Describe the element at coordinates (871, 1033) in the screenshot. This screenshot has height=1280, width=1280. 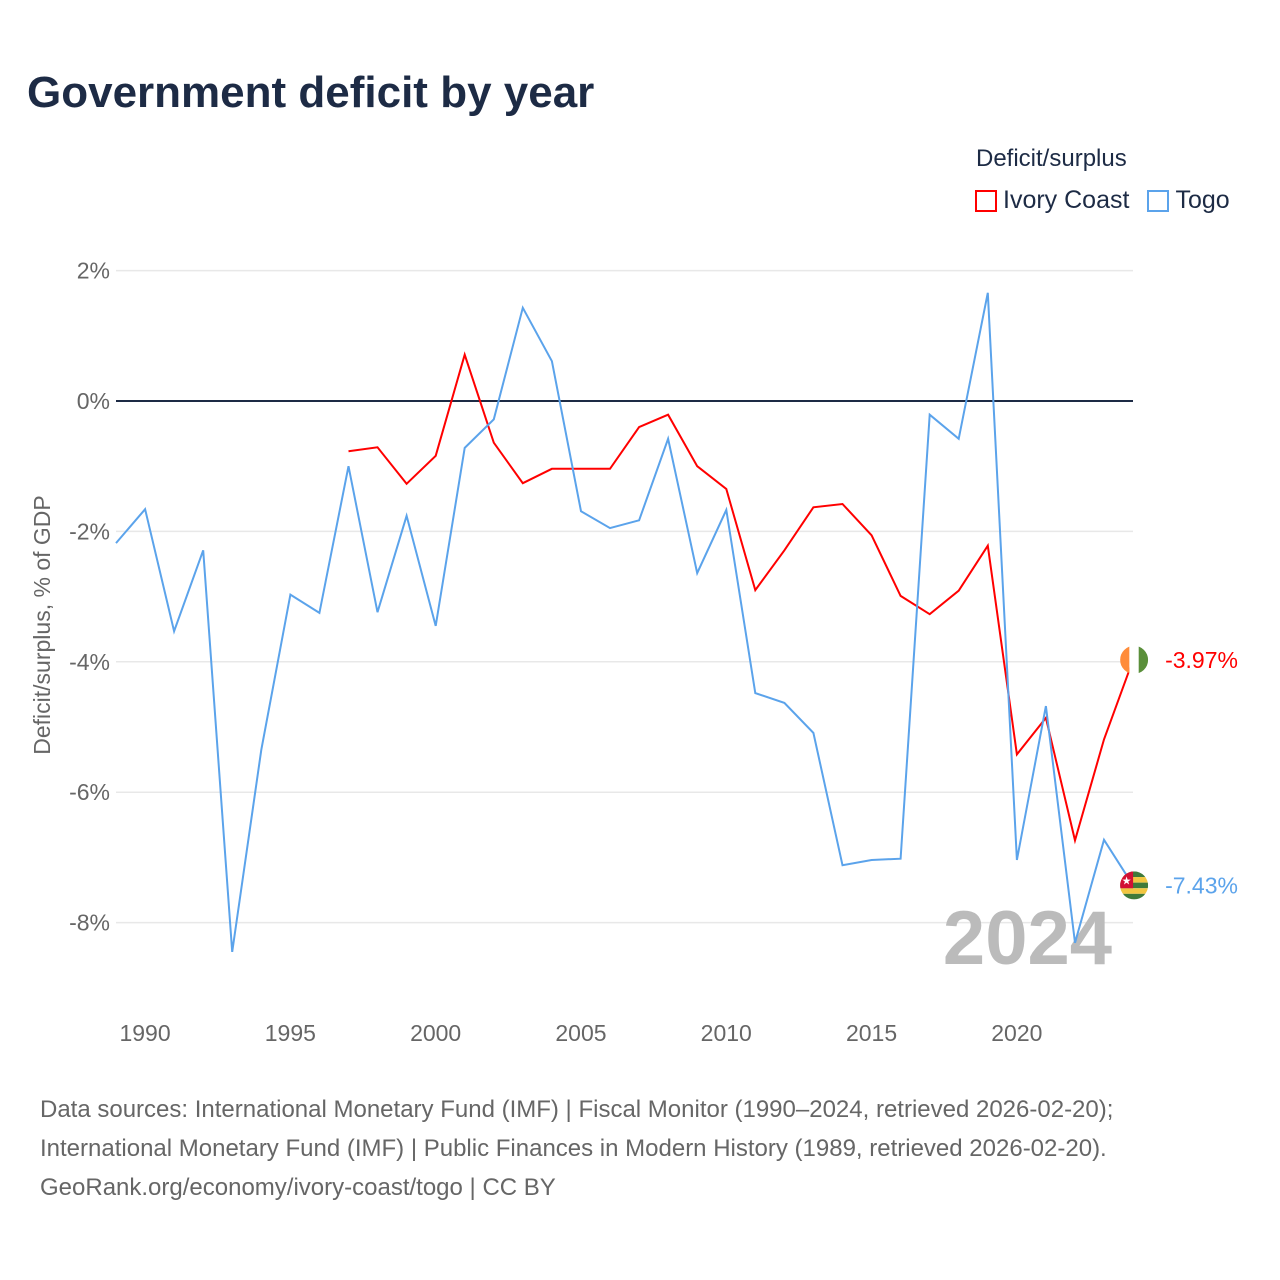
I see `x-tick-label: 2015` at that location.